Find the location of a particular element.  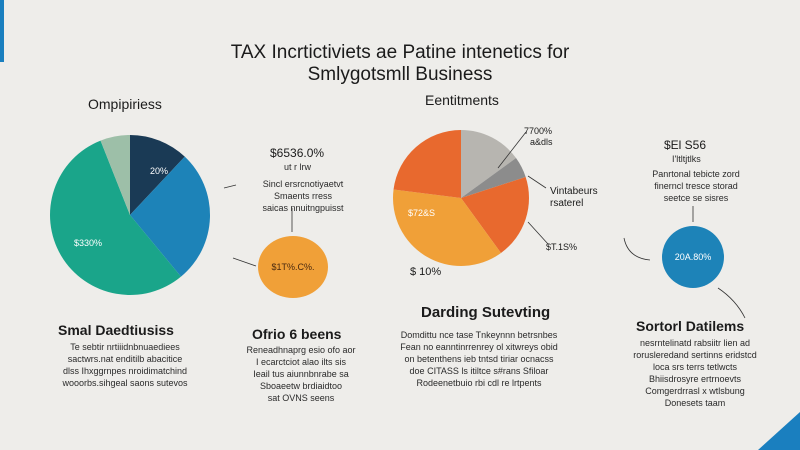

page-subtitle: Smlygotsmll Business is located at coordinates (400, 74).